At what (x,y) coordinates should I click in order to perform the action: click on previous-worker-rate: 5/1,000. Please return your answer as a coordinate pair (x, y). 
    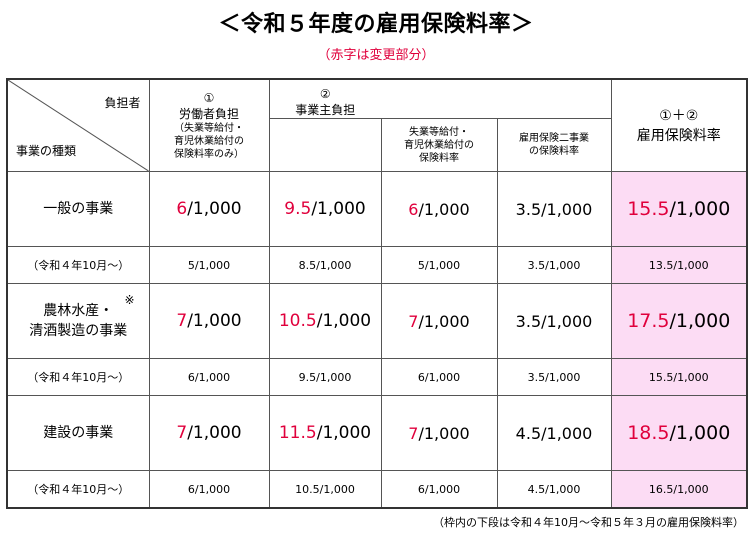
    Looking at the image, I should click on (209, 265).